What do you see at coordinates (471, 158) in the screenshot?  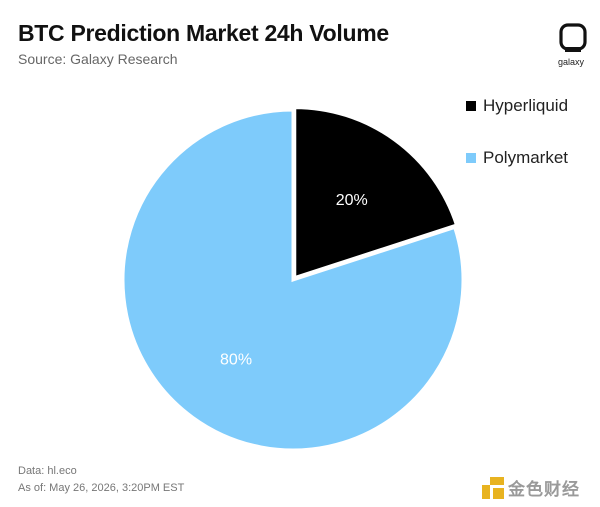 I see `legend-swatch-polymarket` at bounding box center [471, 158].